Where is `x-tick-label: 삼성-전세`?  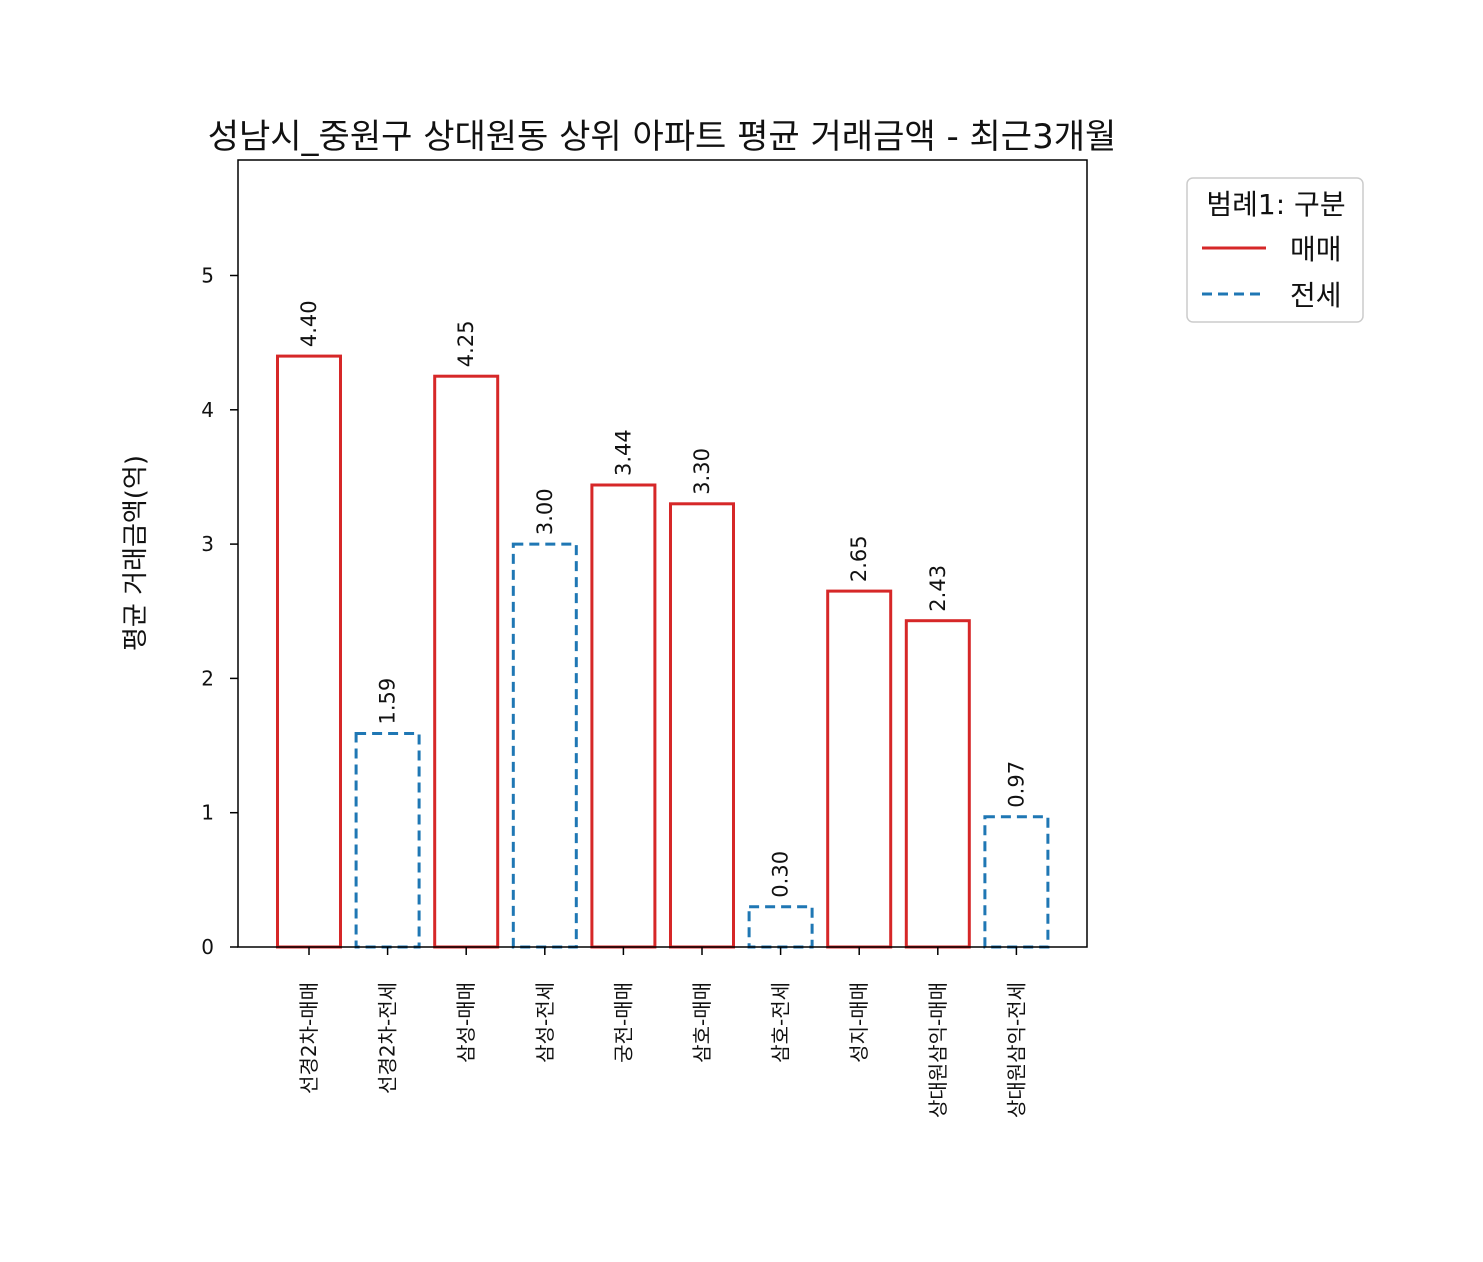
x-tick-label: 삼성-전세 is located at coordinates (545, 1022).